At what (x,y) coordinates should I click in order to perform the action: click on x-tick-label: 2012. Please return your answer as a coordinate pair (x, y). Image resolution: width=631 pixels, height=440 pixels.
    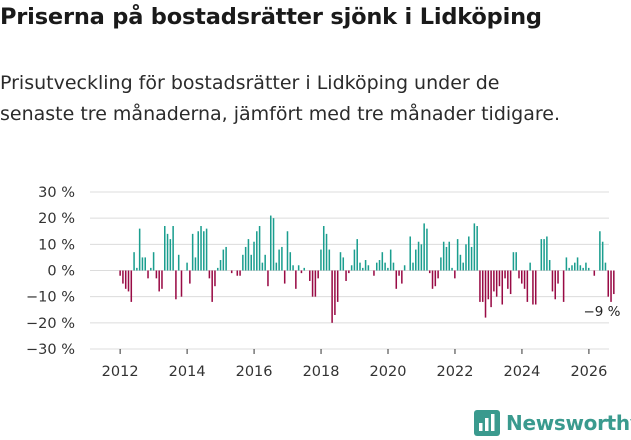
    Looking at the image, I should click on (120, 372).